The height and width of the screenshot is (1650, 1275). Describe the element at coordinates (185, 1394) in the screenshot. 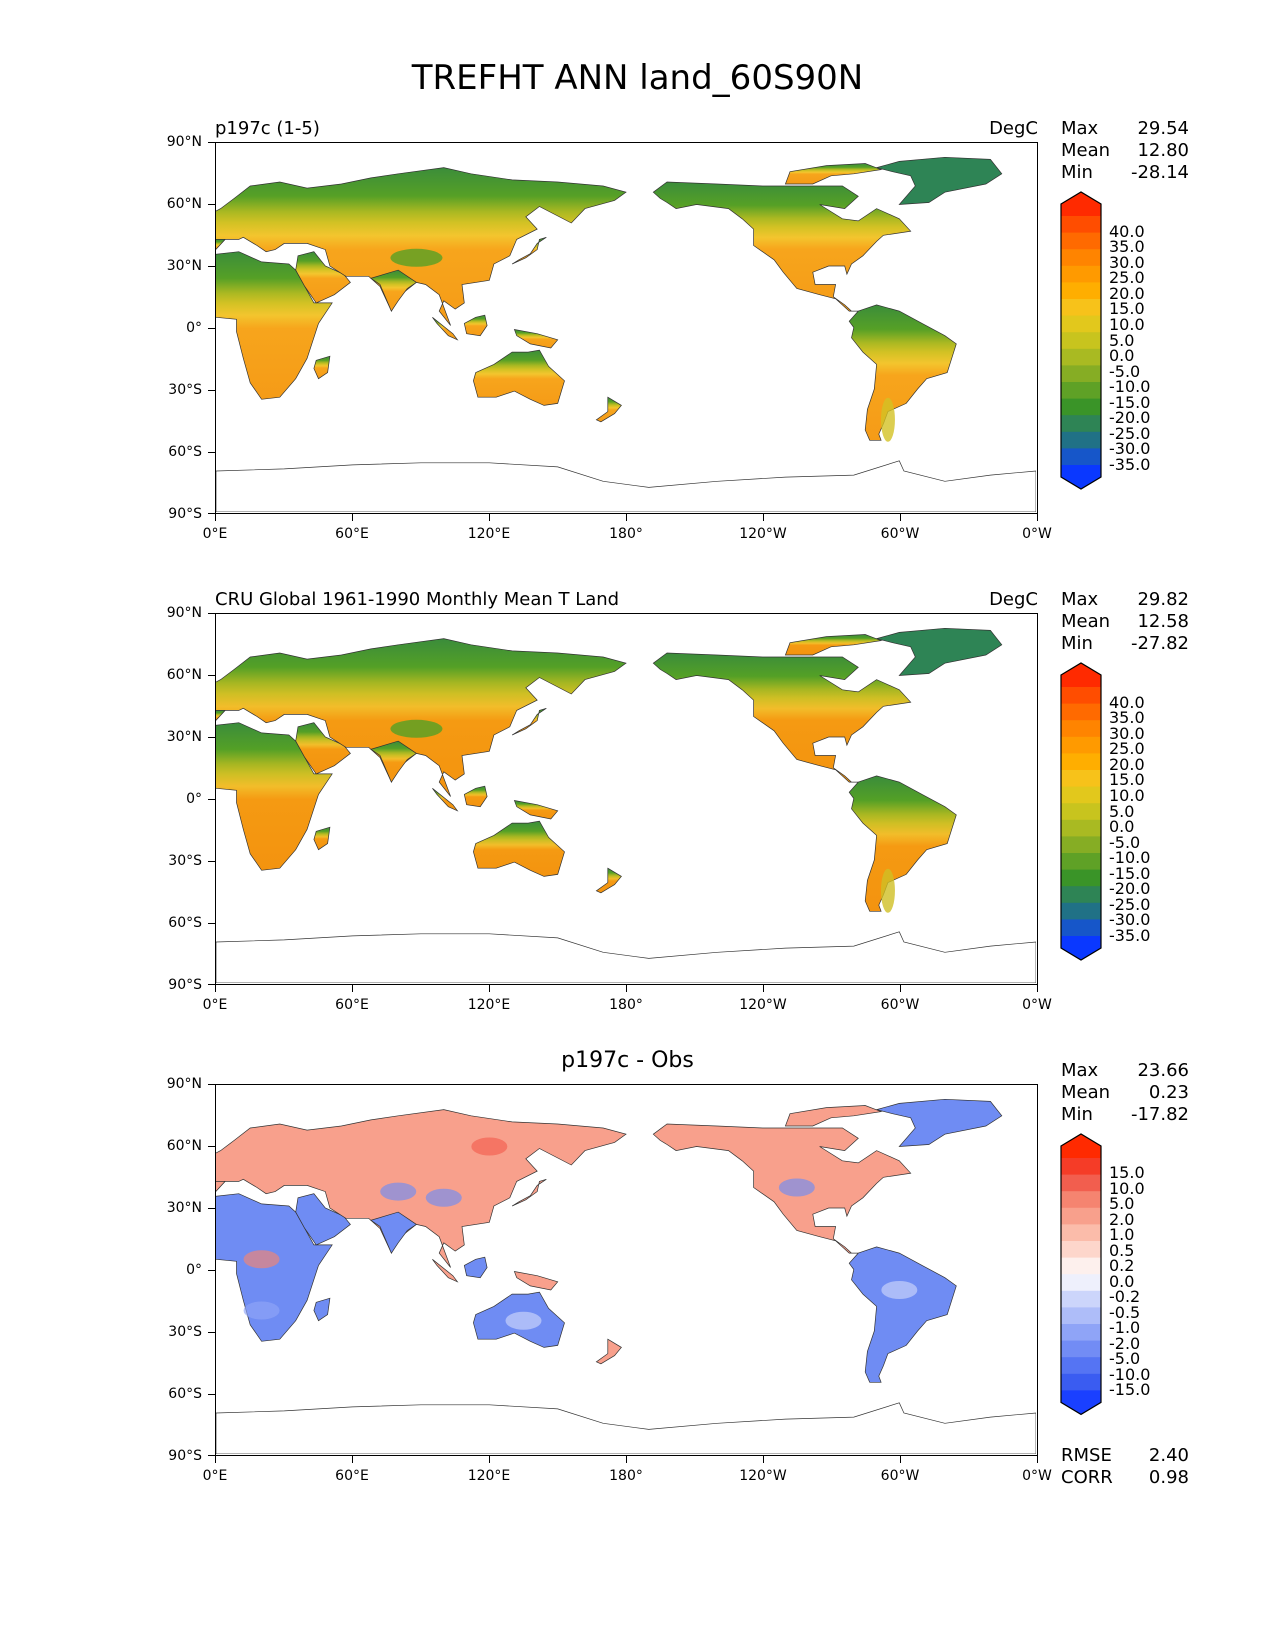

I see `y-tick-label: 60°S` at that location.